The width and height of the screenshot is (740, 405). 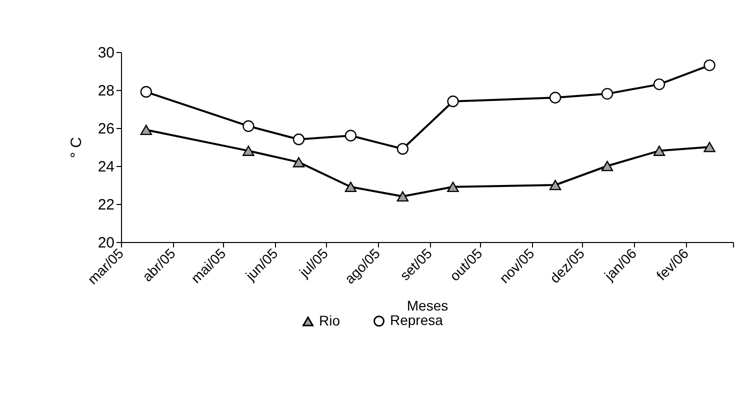 What do you see at coordinates (106, 53) in the screenshot?
I see `y-tick-label: 30` at bounding box center [106, 53].